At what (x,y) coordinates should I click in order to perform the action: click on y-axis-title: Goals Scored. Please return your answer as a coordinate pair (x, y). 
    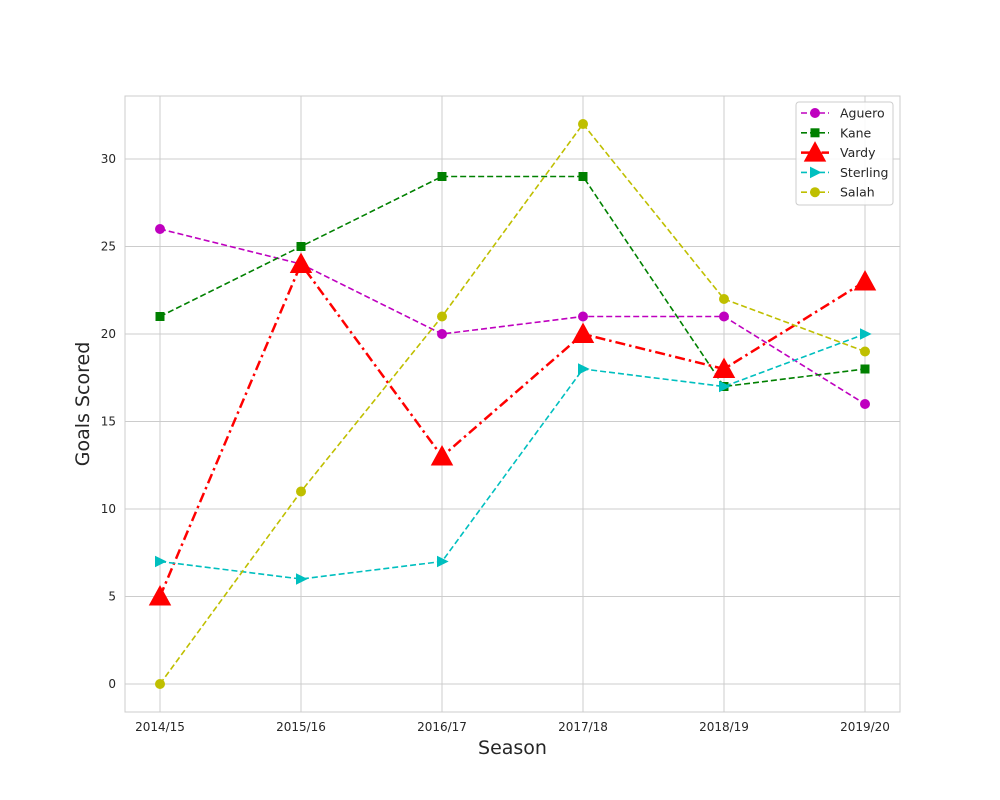
    Looking at the image, I should click on (83, 404).